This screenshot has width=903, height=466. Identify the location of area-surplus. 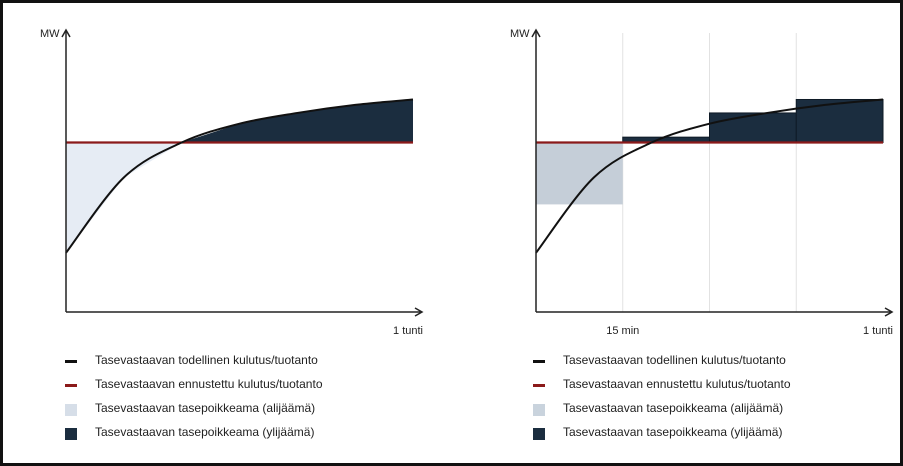
(297, 121).